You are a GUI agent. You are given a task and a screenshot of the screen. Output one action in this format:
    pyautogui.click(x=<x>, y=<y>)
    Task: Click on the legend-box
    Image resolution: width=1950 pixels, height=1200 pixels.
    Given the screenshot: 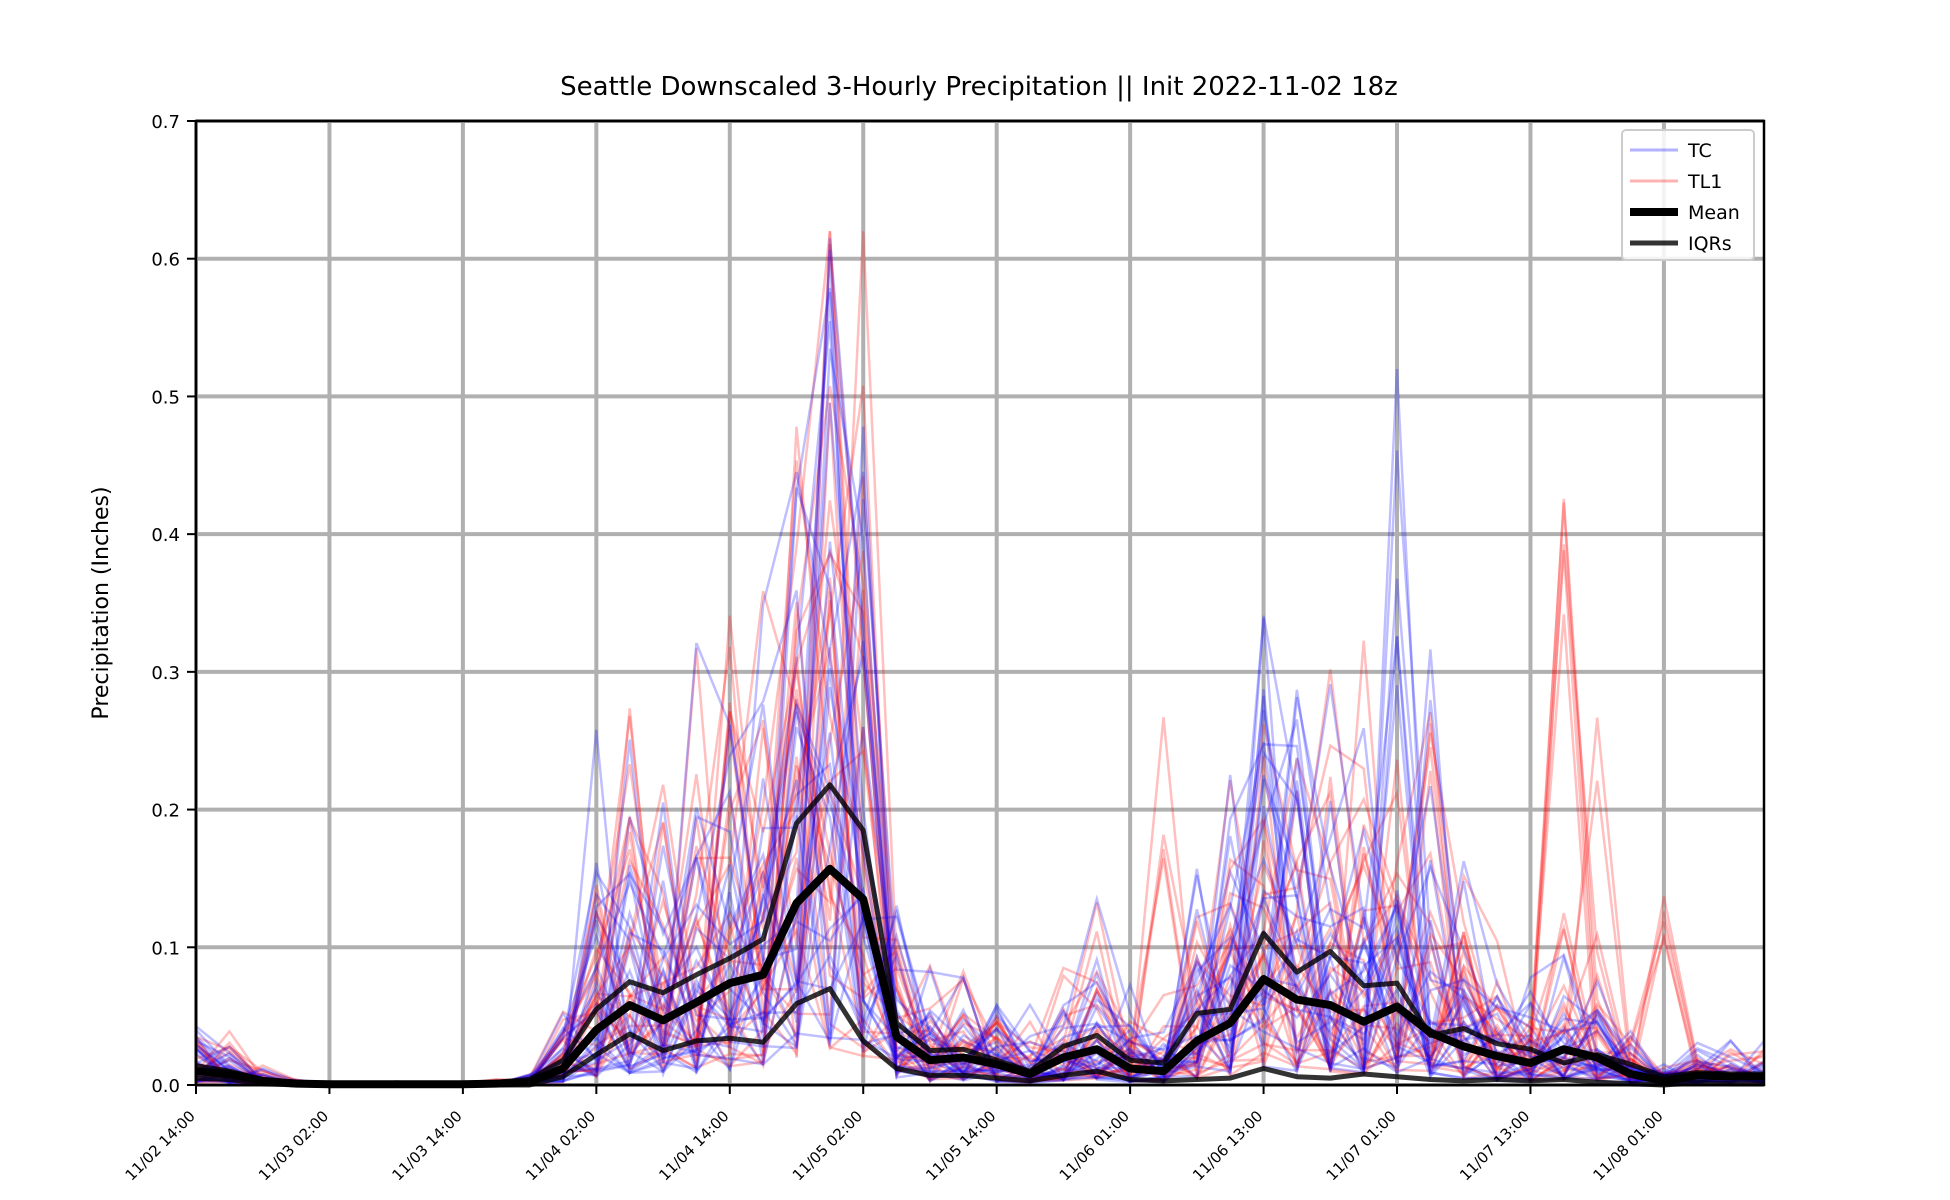 What is the action you would take?
    pyautogui.click(x=1688, y=195)
    